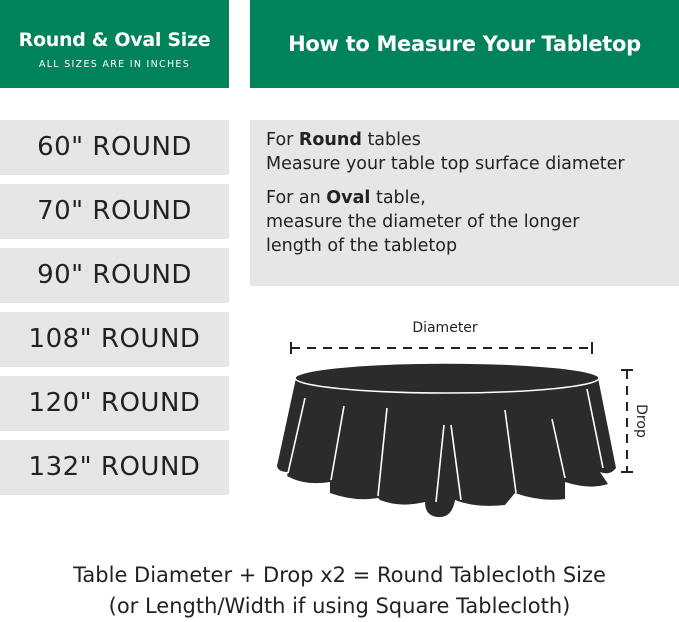 This screenshot has height=622, width=679. Describe the element at coordinates (114, 64) in the screenshot. I see `sizes-subtitle: ALL SIZES ARE IN INCHES` at that location.